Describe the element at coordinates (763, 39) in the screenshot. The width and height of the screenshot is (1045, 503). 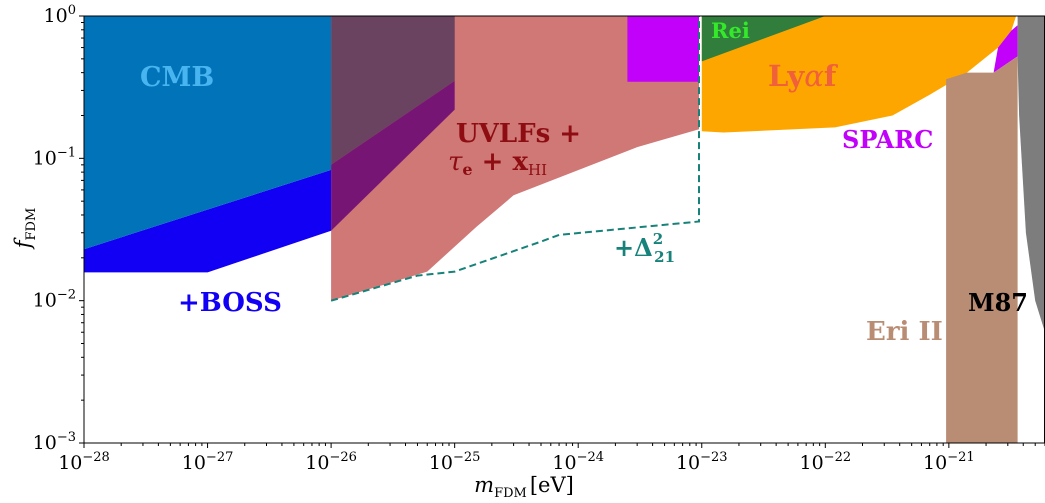
I see `region-rei` at that location.